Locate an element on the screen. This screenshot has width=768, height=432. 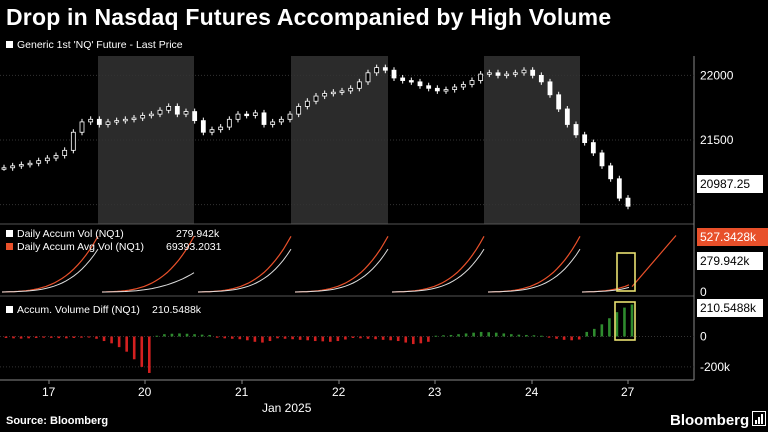
legend-swatch-vol is located at coordinates (9, 233).